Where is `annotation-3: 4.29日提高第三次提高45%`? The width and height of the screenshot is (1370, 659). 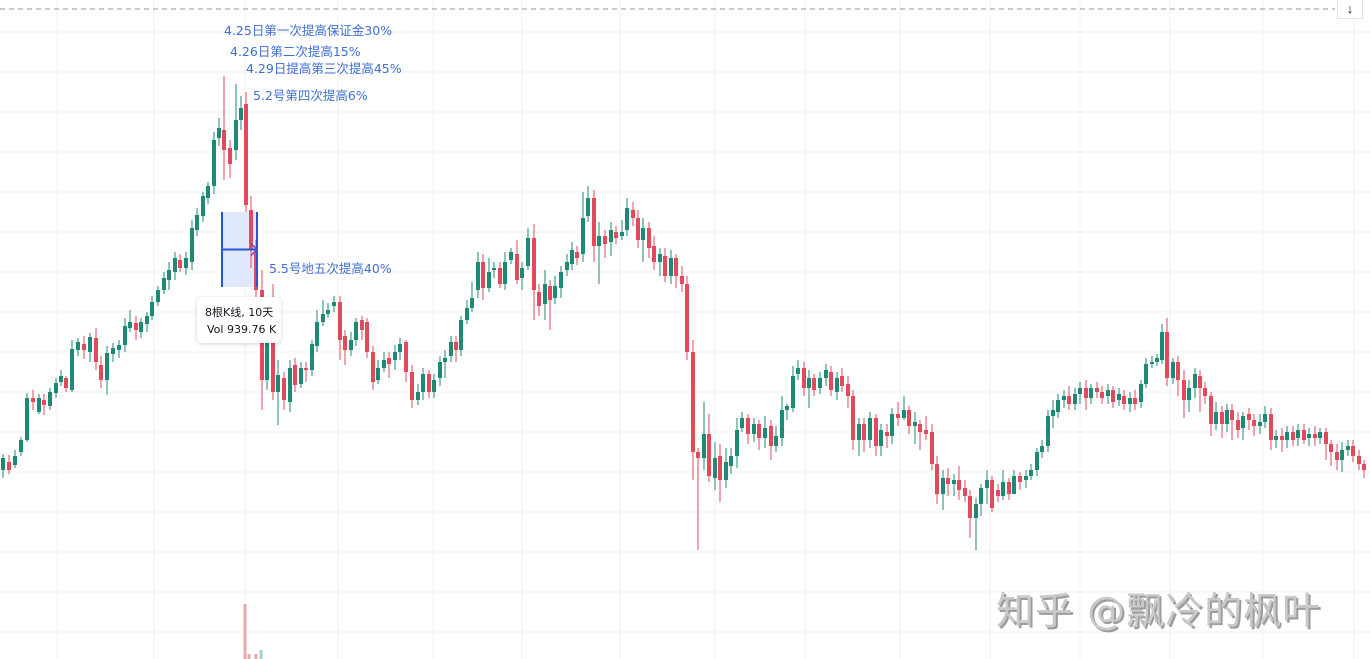 annotation-3: 4.29日提高第三次提高45% is located at coordinates (324, 68).